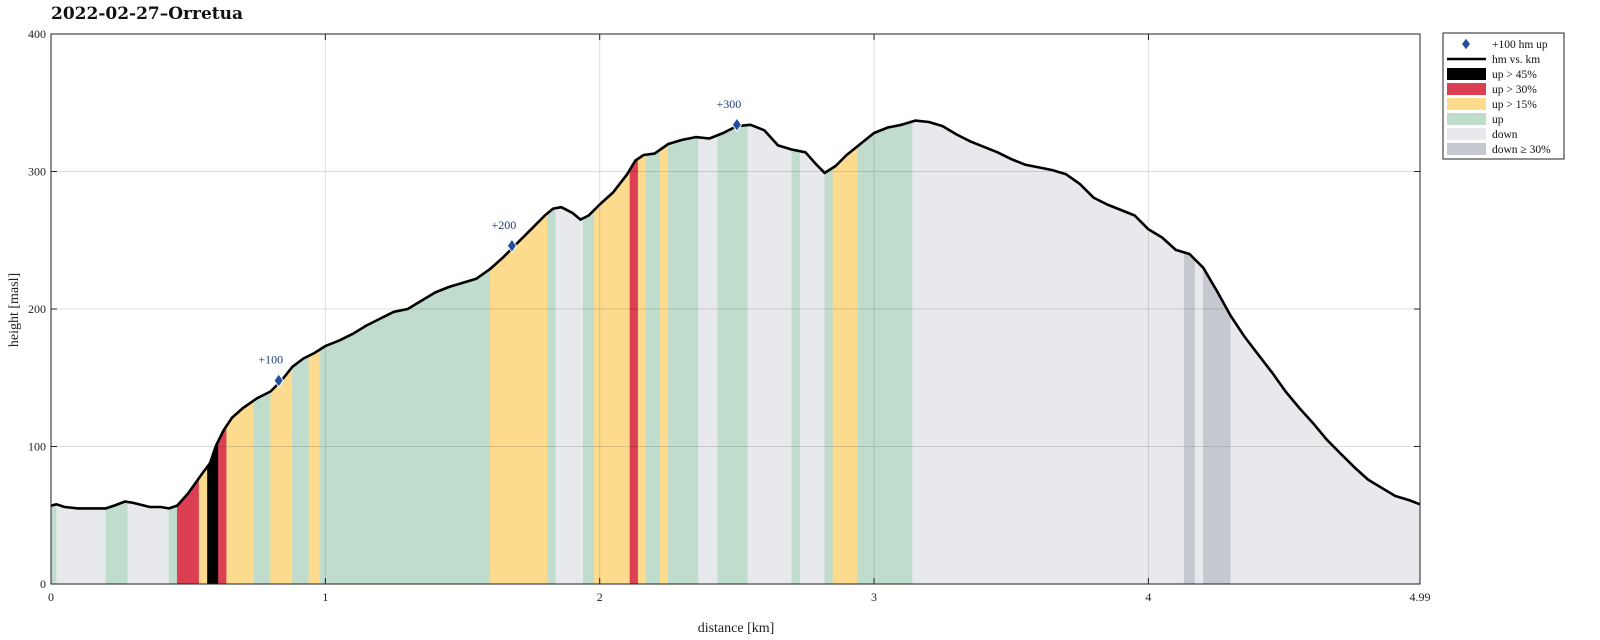  Describe the element at coordinates (1420, 597) in the screenshot. I see `x-tick-label: 4.99` at that location.